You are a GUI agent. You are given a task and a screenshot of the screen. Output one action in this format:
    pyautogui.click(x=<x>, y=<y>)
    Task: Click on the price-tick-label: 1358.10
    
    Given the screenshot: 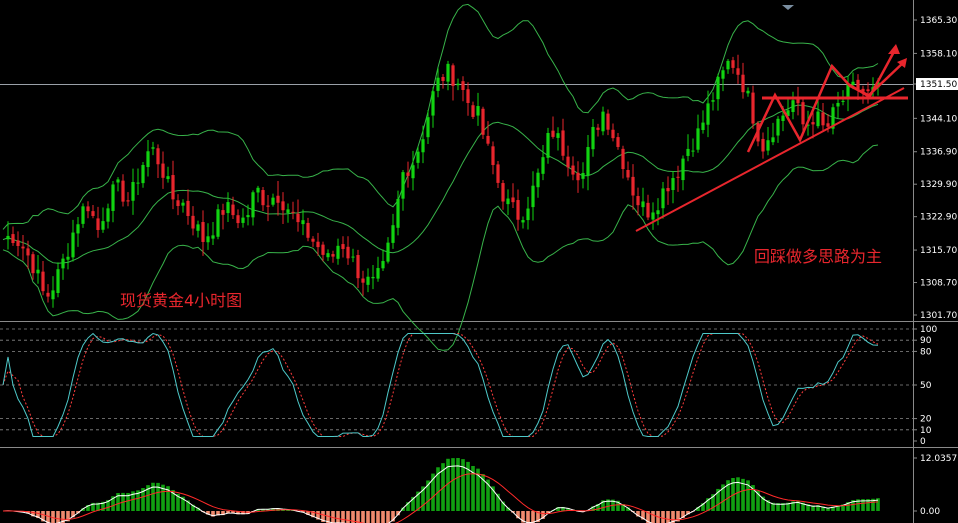 What is the action you would take?
    pyautogui.click(x=938, y=54)
    